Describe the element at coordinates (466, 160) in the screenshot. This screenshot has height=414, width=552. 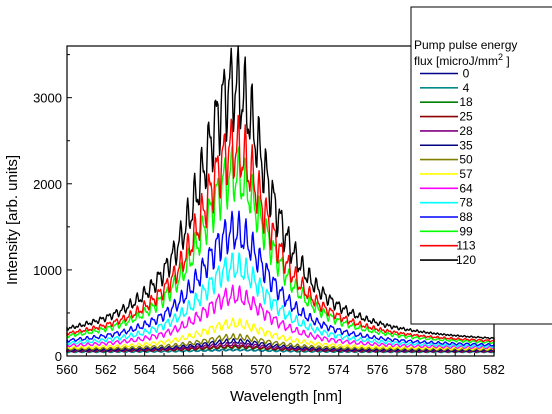
I see `legend-entry-50: 50` at that location.